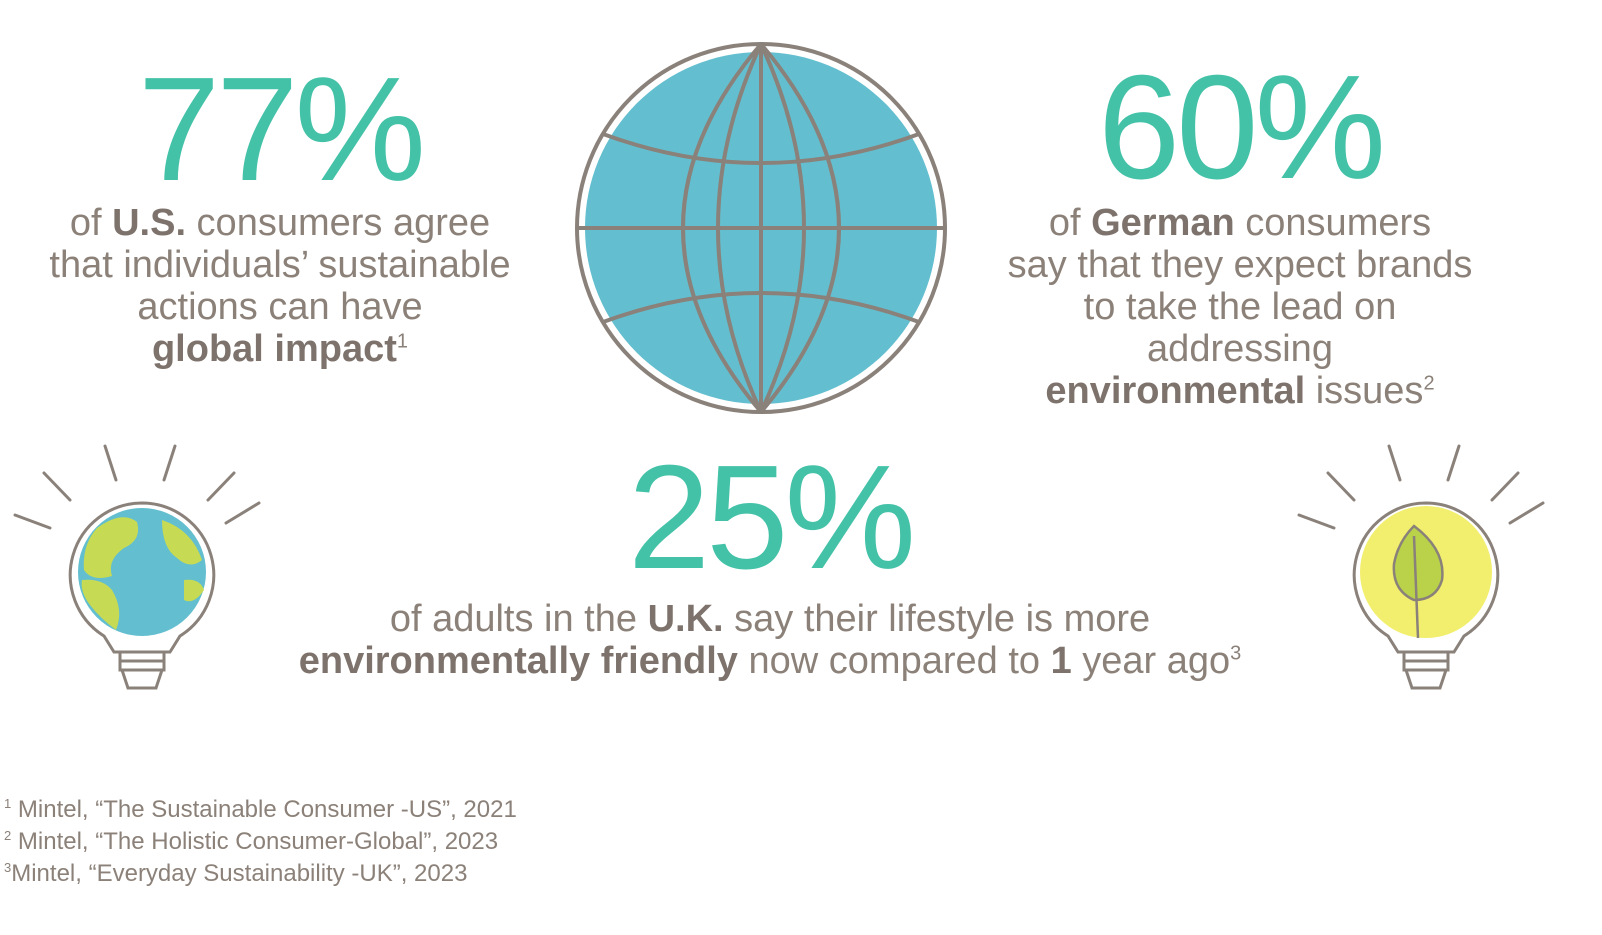 The width and height of the screenshot is (1602, 935). Describe the element at coordinates (91, 223) in the screenshot. I see `us-text: of` at that location.